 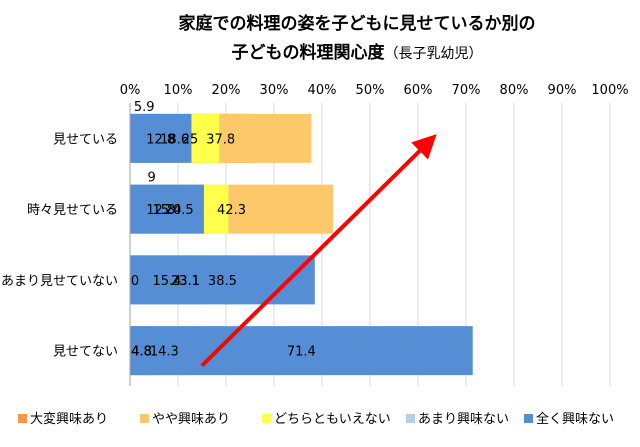 I want to click on x-tick-label: 40%, so click(x=322, y=90).